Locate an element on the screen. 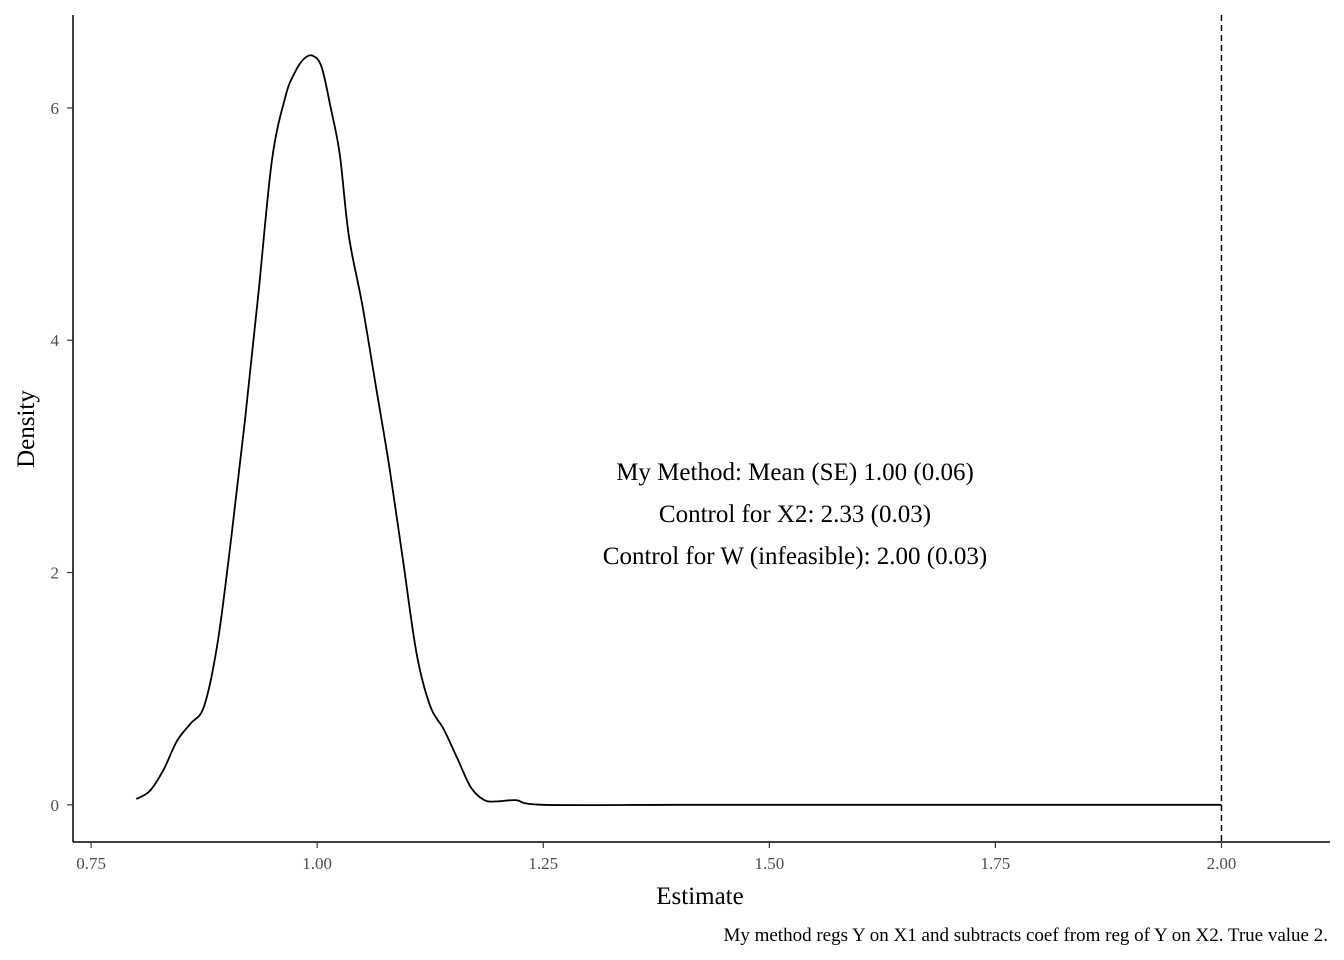 This screenshot has width=1344, height=960. x-tick-label: 1.00 is located at coordinates (317, 863).